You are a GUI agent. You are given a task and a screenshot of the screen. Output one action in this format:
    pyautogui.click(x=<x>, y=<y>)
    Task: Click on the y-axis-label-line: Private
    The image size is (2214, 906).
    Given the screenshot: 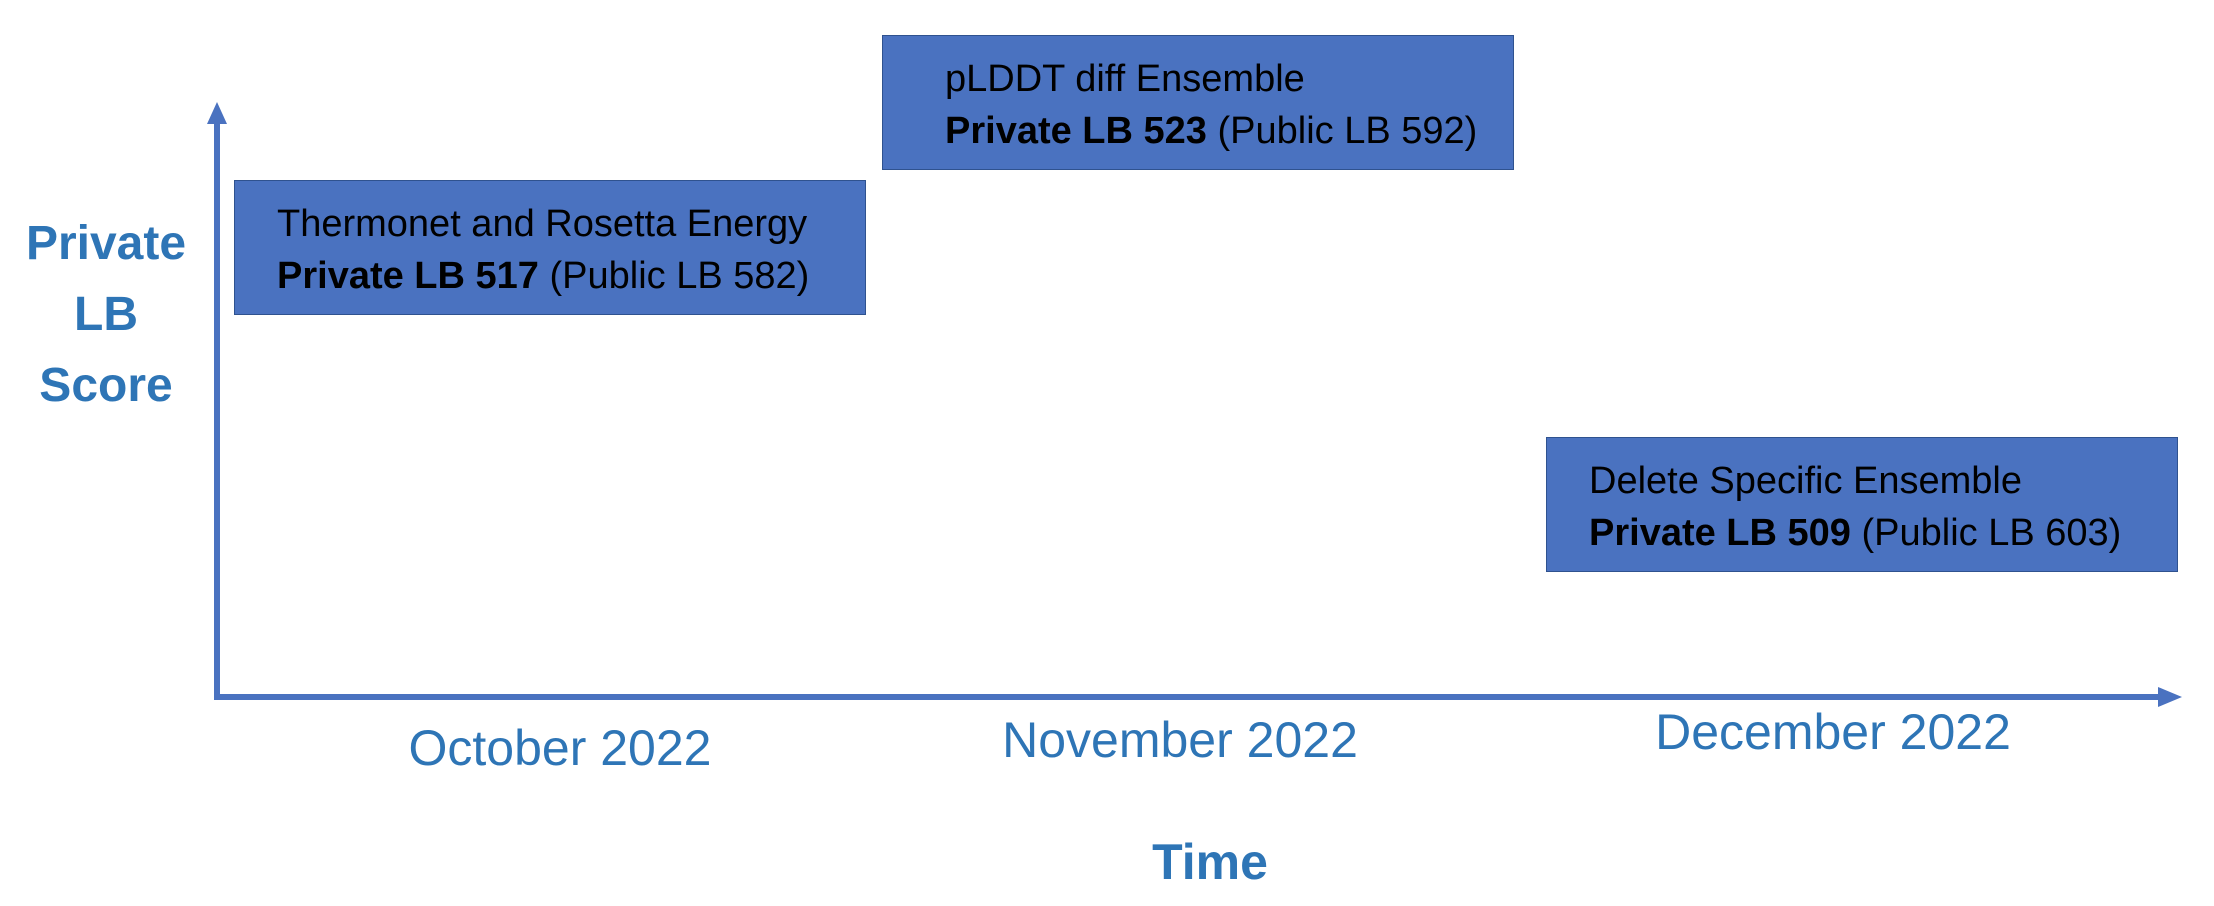 What is the action you would take?
    pyautogui.click(x=106, y=243)
    